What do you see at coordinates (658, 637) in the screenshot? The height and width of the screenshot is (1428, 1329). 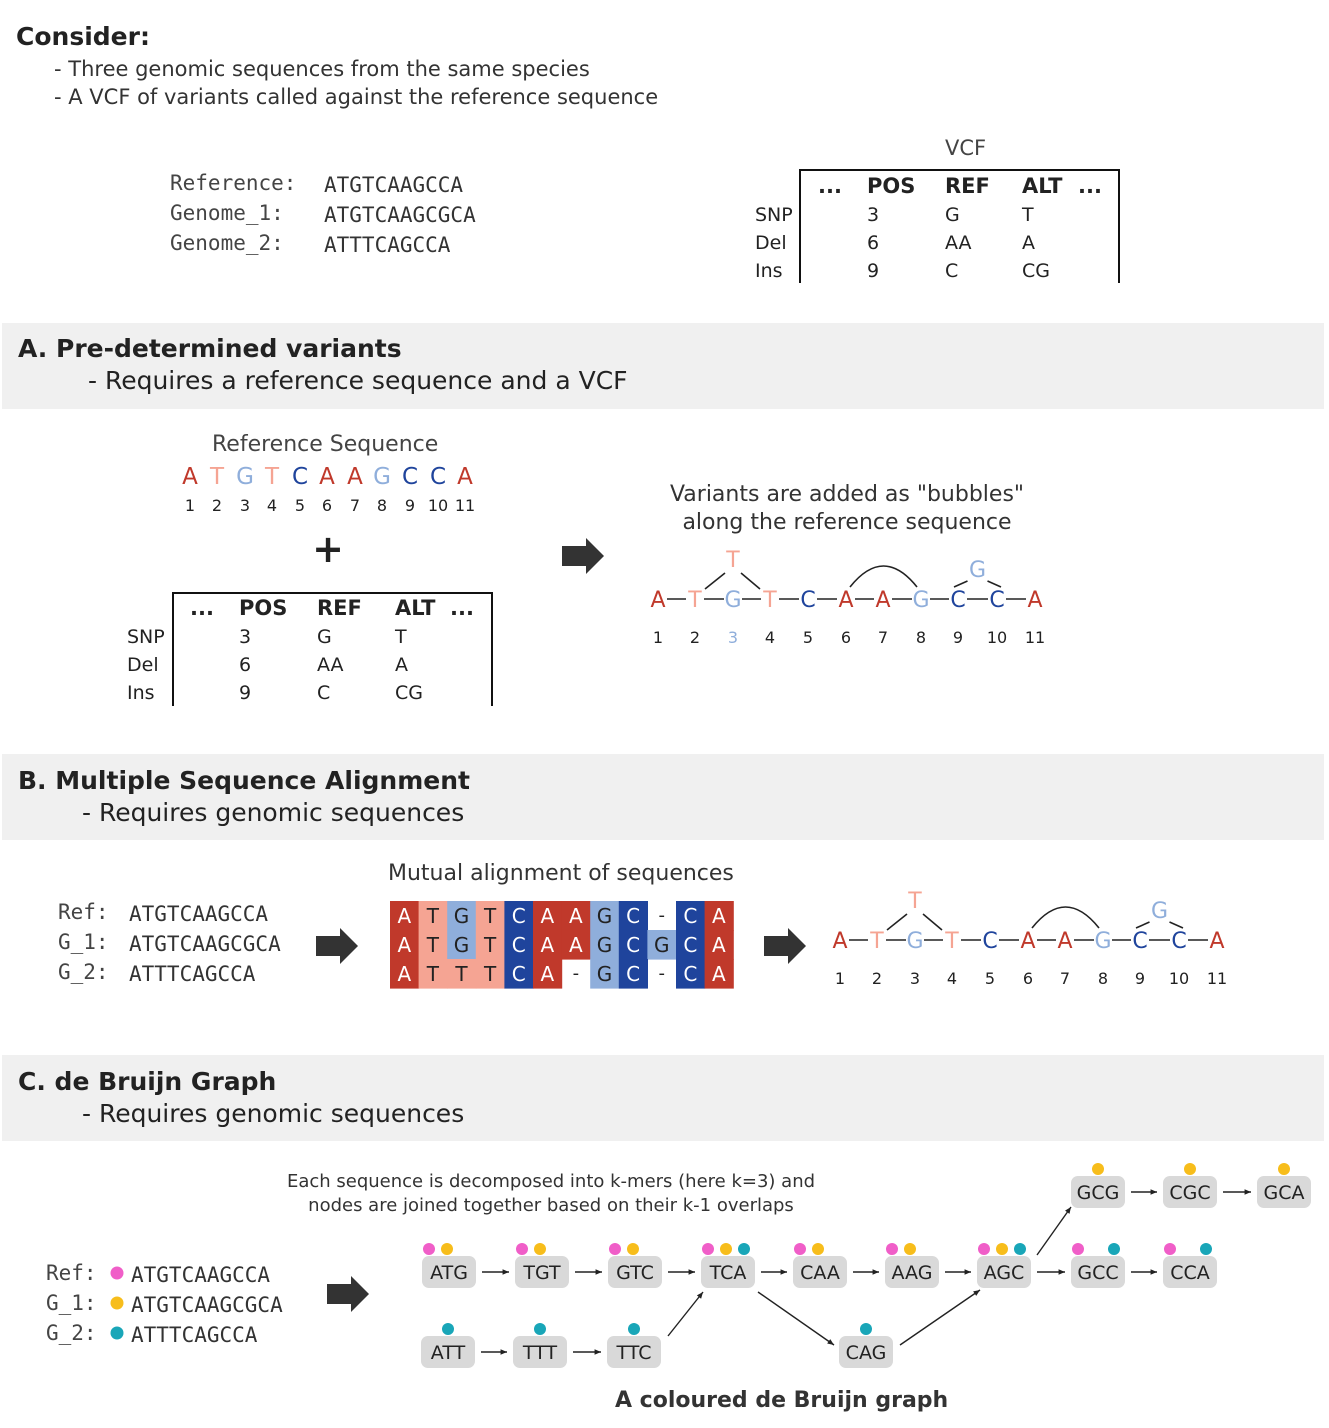 I see `position-number: 1` at bounding box center [658, 637].